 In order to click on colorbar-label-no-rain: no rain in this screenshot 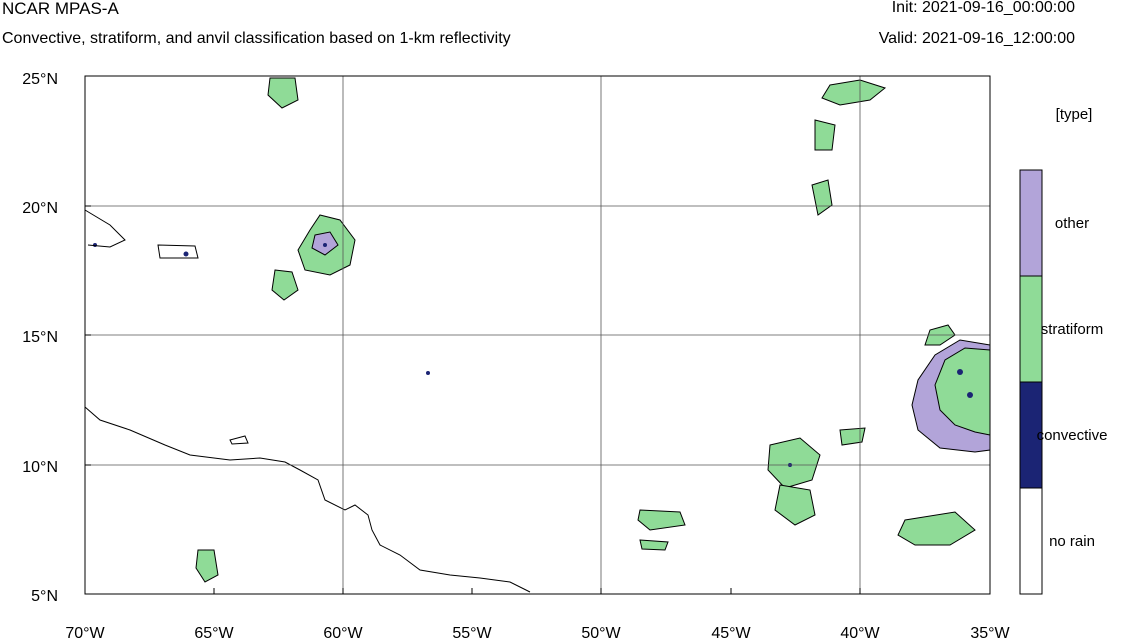, I will do `click(1072, 541)`.